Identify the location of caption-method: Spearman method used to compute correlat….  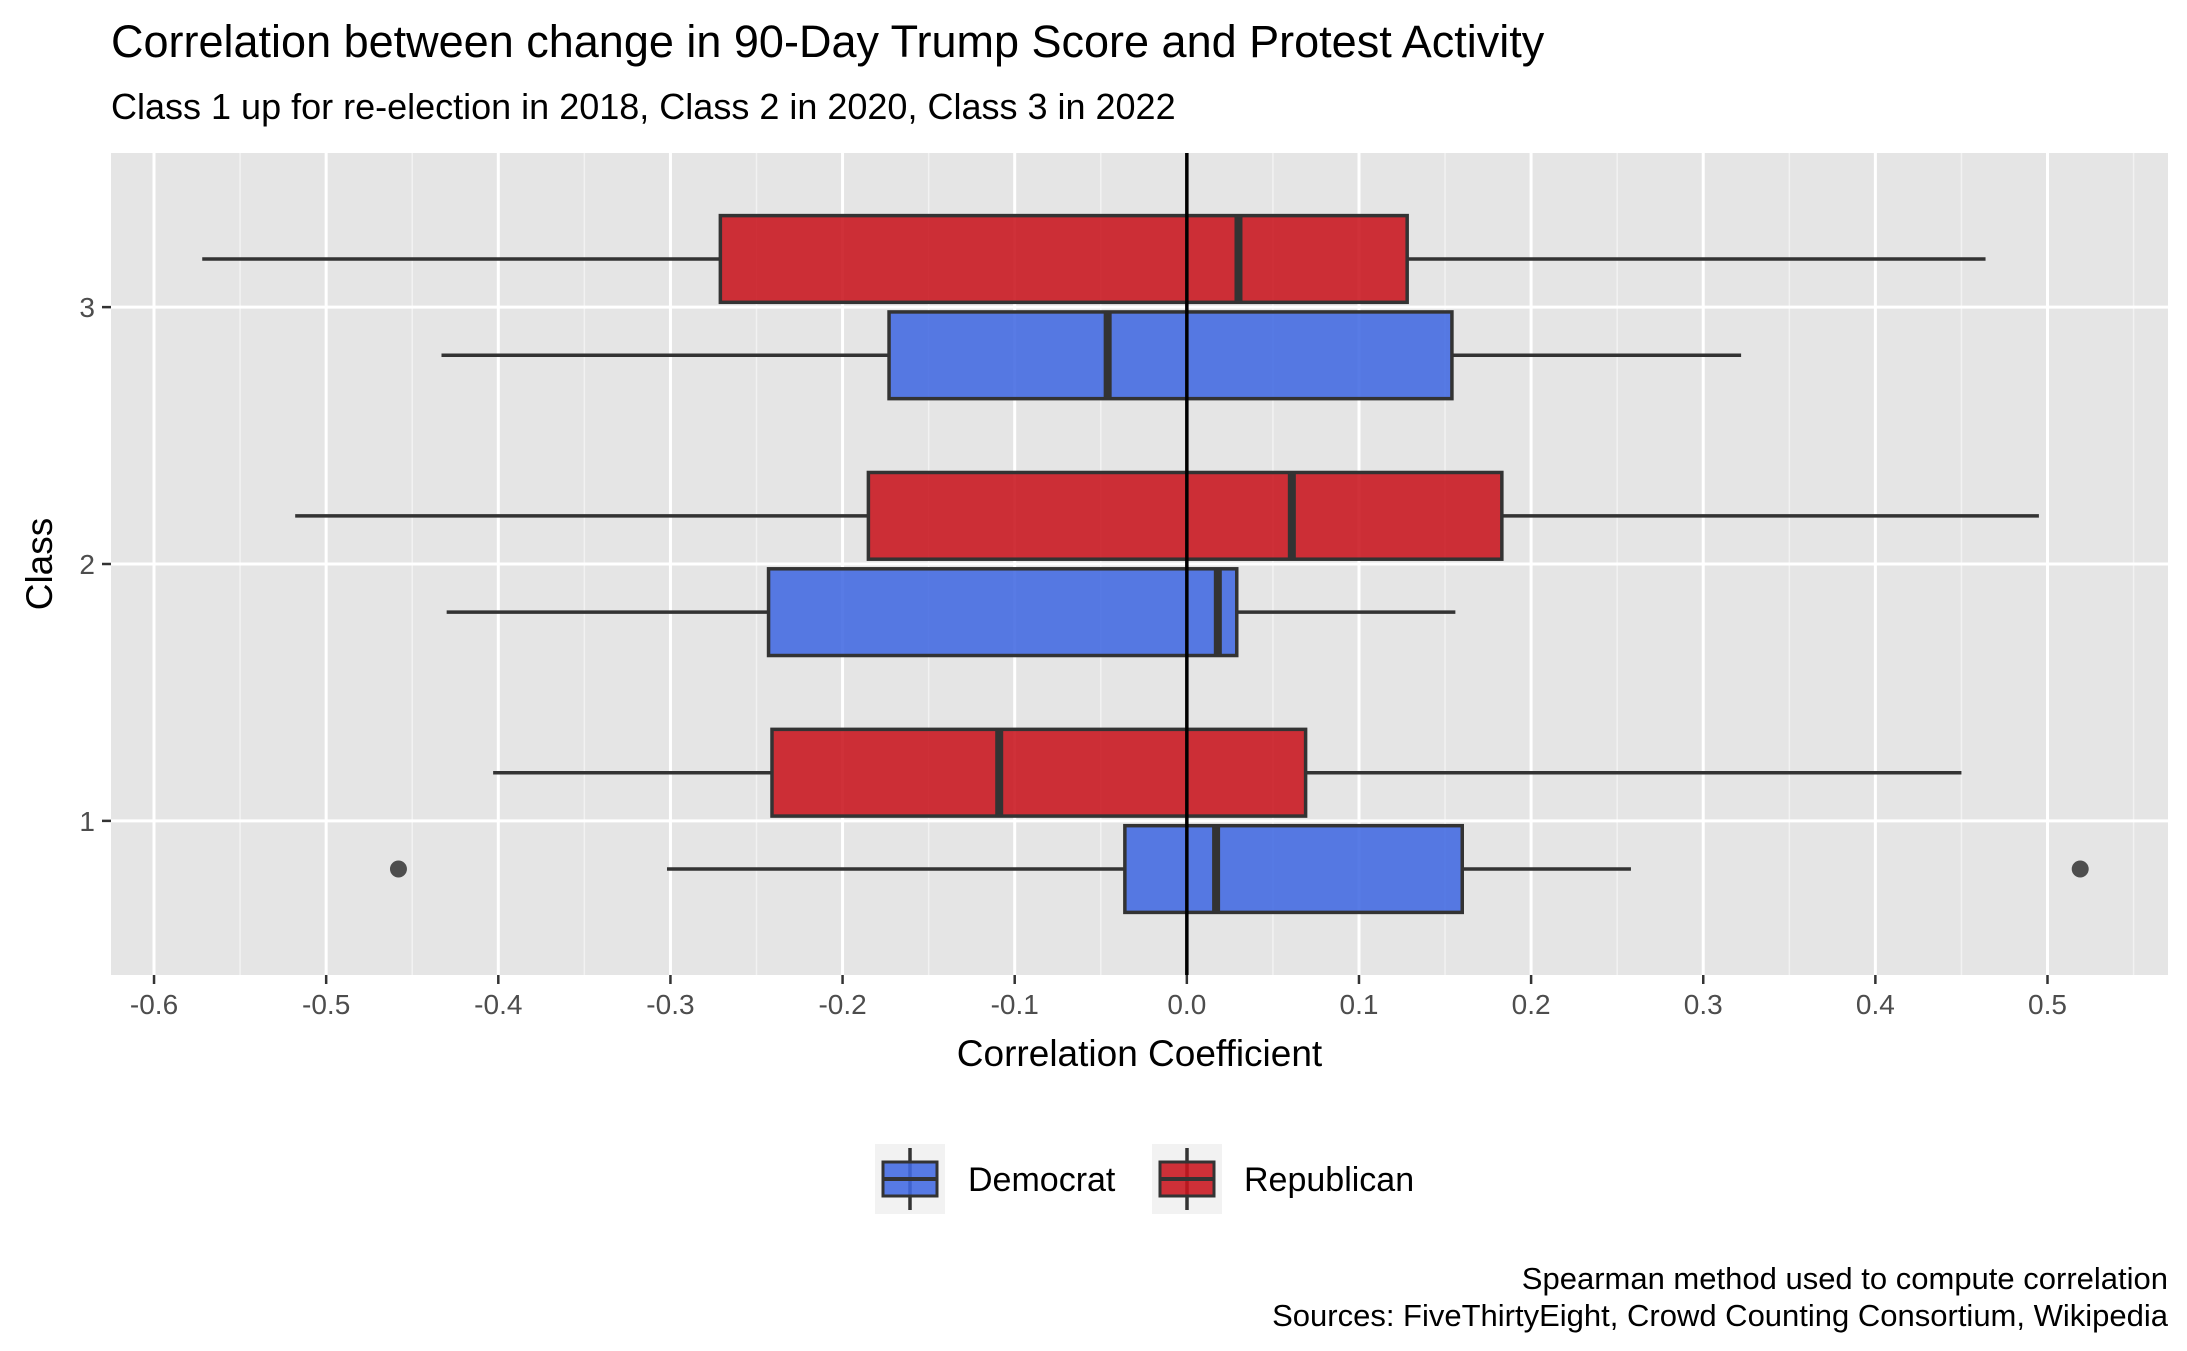
(1844, 1278).